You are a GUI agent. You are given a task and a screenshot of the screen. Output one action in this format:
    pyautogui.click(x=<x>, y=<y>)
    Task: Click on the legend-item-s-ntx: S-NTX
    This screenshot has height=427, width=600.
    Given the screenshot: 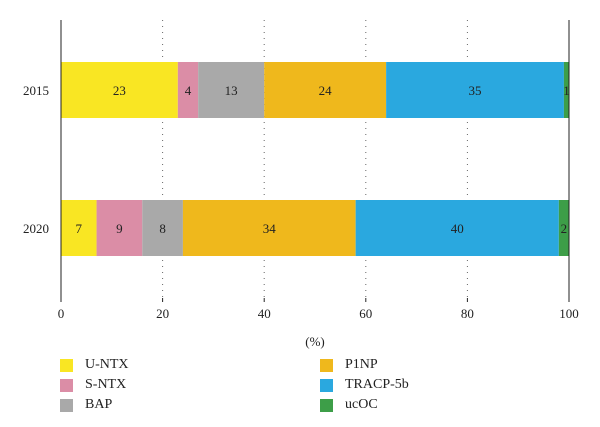 What is the action you would take?
    pyautogui.click(x=93, y=385)
    